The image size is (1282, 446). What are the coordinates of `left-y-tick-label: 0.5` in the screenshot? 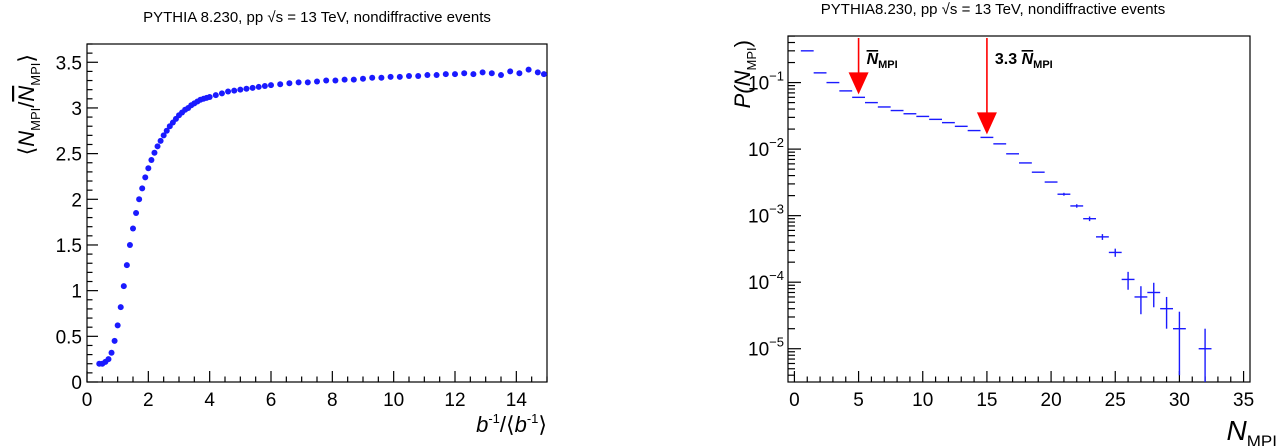 It's located at (69, 337).